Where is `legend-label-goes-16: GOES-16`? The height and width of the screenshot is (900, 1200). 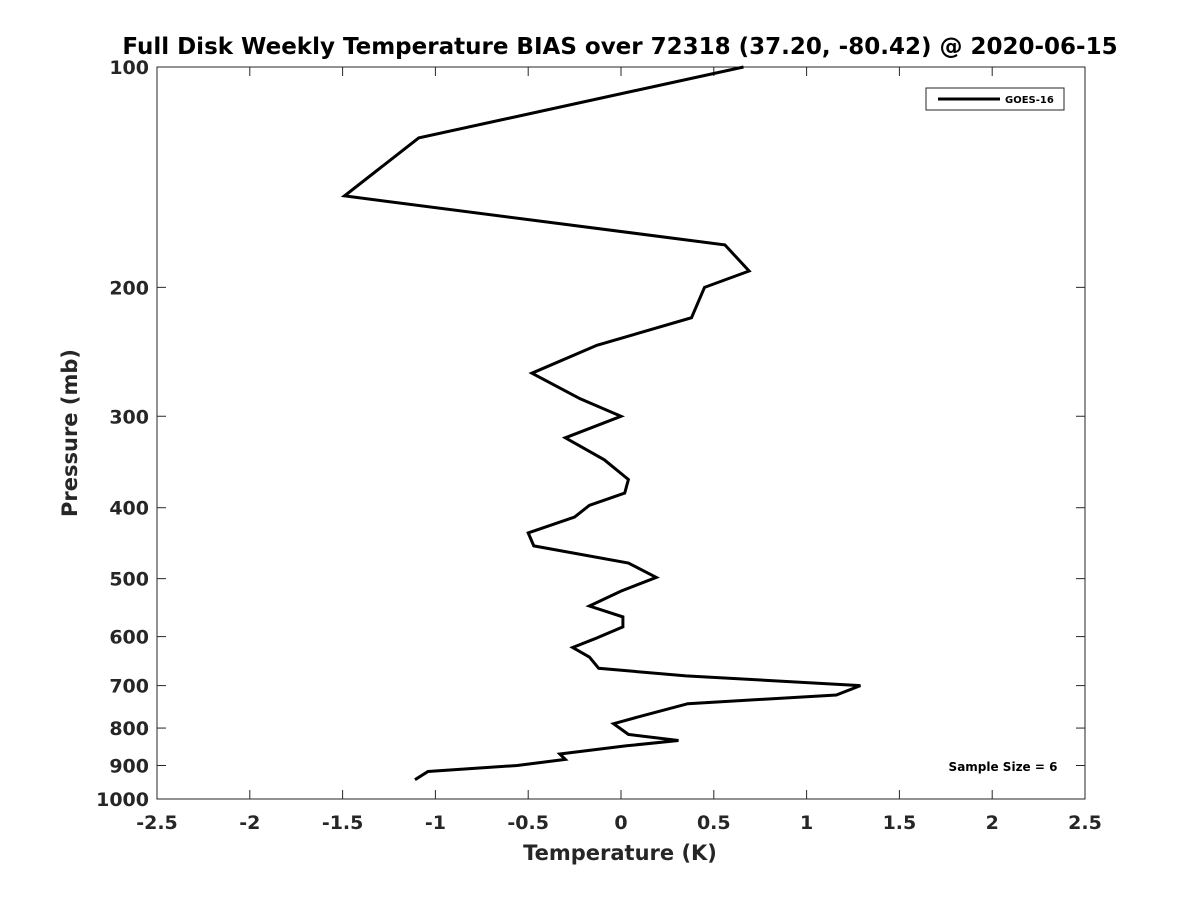 legend-label-goes-16: GOES-16 is located at coordinates (1029, 100).